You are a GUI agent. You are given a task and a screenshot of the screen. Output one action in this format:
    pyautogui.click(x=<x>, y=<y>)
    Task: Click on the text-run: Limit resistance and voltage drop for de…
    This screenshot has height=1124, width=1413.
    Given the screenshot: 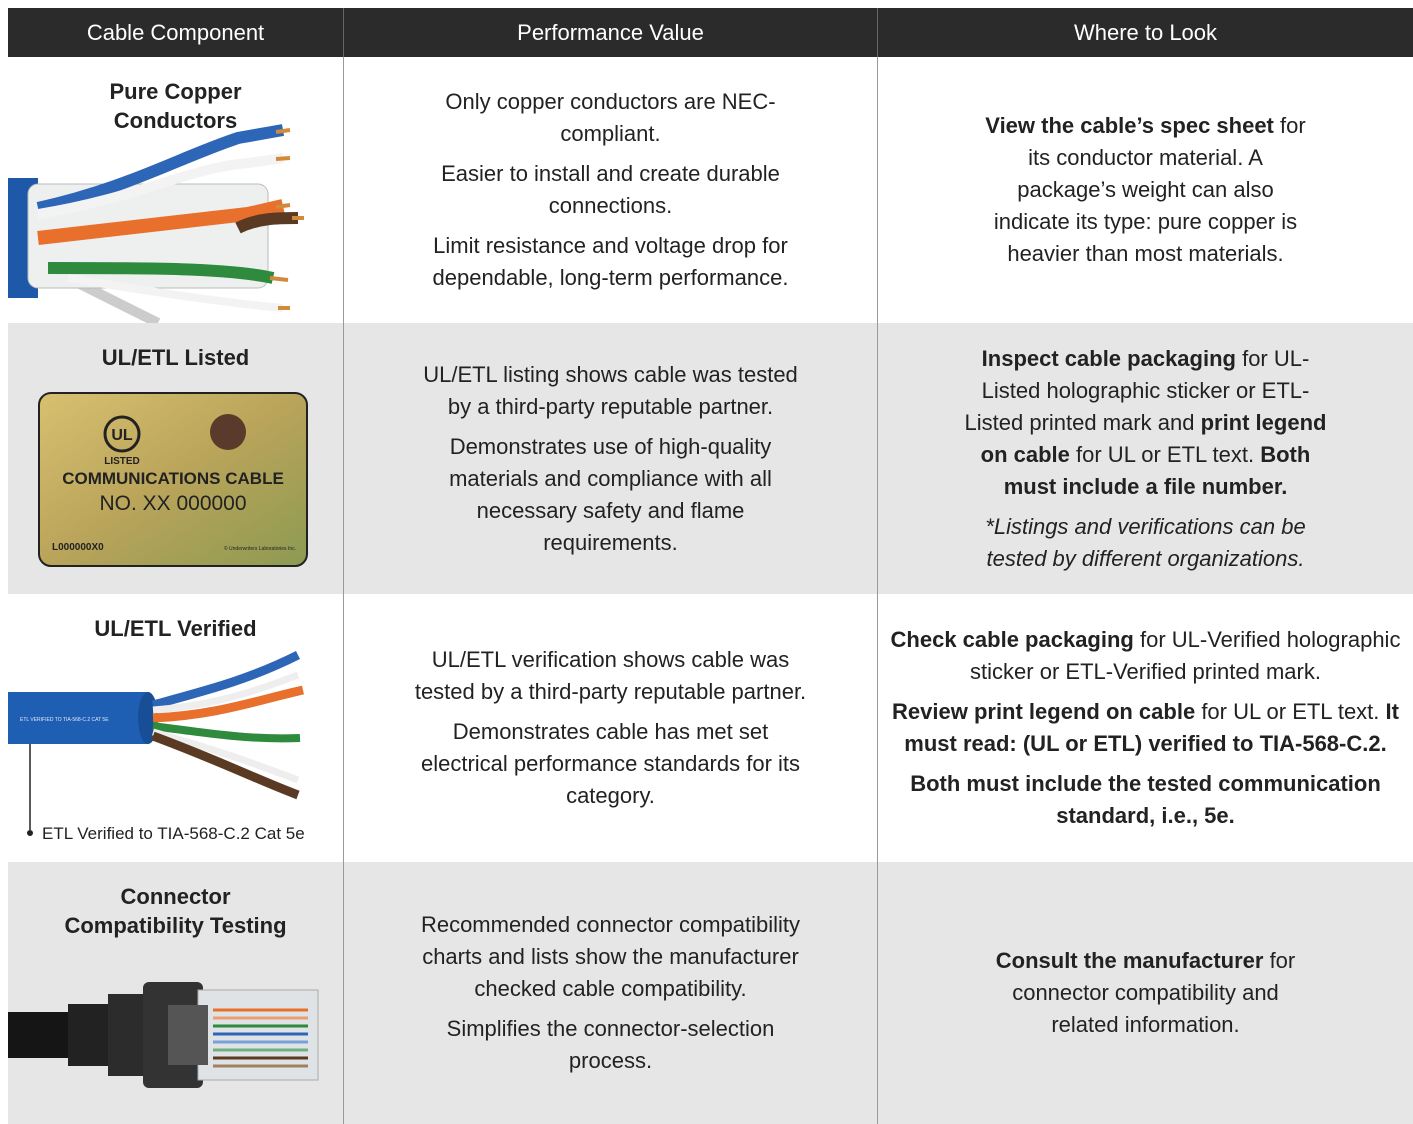 What is the action you would take?
    pyautogui.click(x=610, y=261)
    